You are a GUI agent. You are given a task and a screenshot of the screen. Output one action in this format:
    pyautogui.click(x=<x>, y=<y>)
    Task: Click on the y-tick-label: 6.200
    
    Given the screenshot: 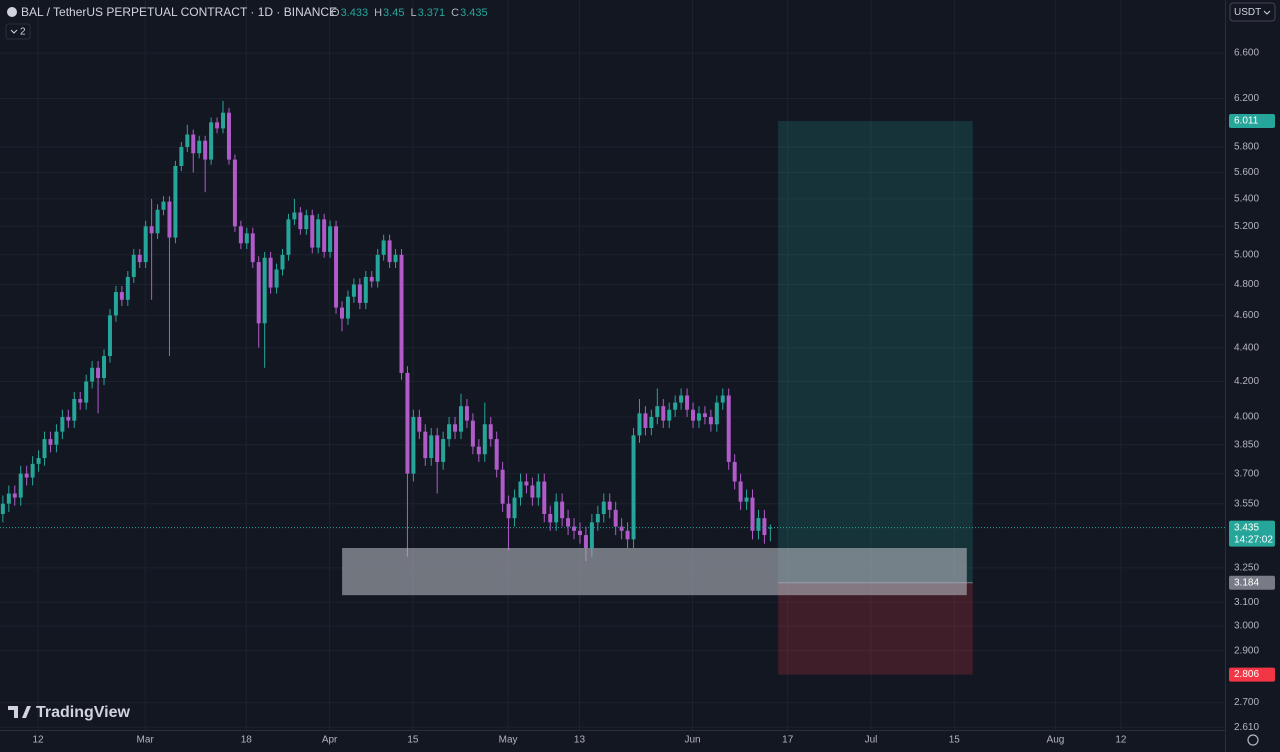 What is the action you would take?
    pyautogui.click(x=1246, y=98)
    